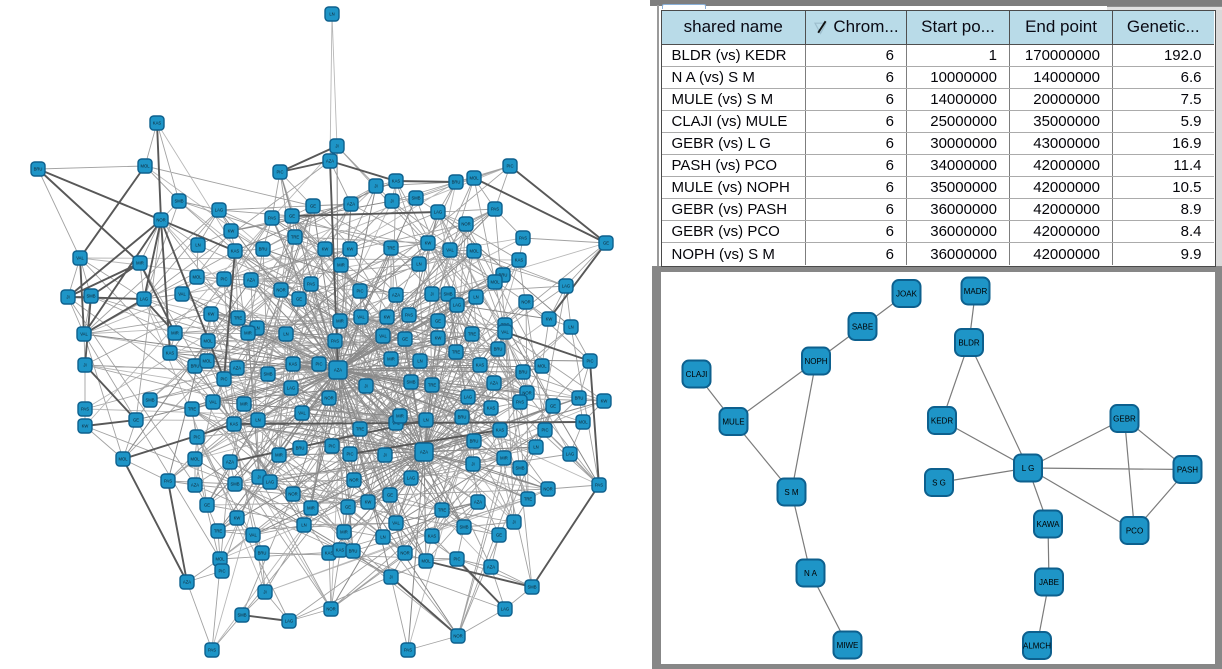 Image resolution: width=1222 pixels, height=669 pixels. Describe the element at coordinates (1049, 524) in the screenshot. I see `svg-text: KAWA` at that location.